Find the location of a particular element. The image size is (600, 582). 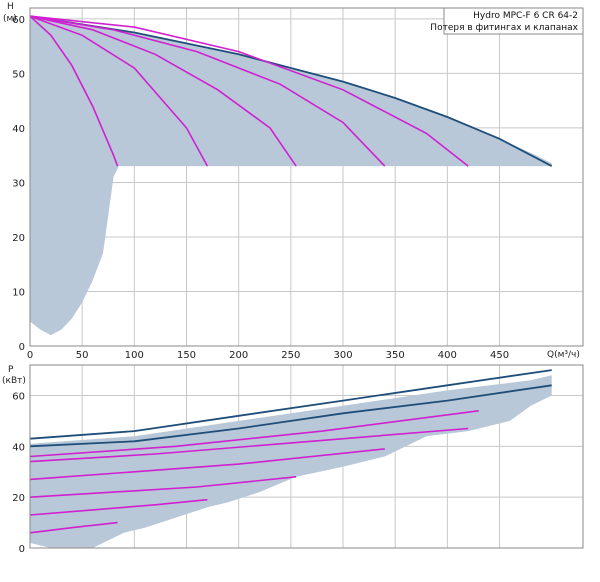

upper-xtick-label-350: 350 is located at coordinates (395, 355).